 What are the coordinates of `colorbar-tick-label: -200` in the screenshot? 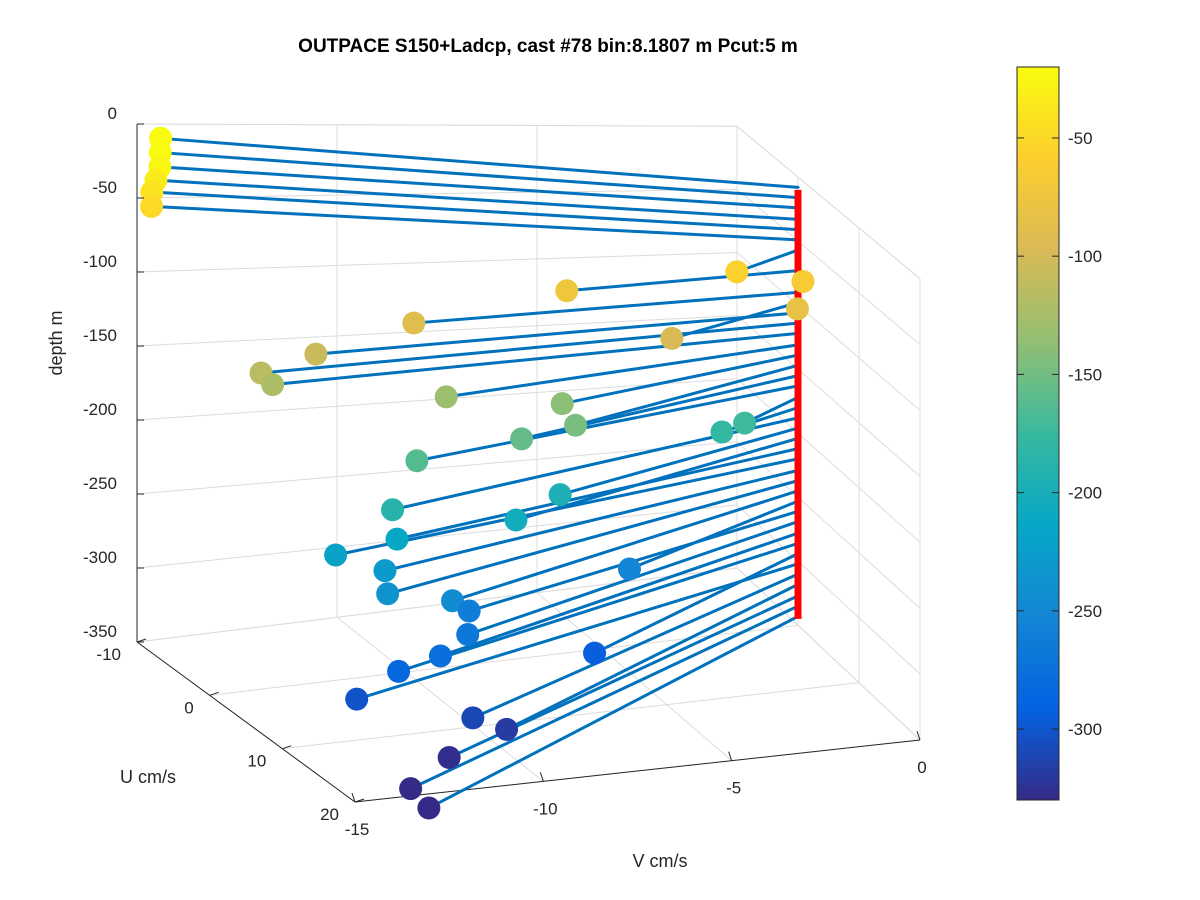 It's located at (1085, 493).